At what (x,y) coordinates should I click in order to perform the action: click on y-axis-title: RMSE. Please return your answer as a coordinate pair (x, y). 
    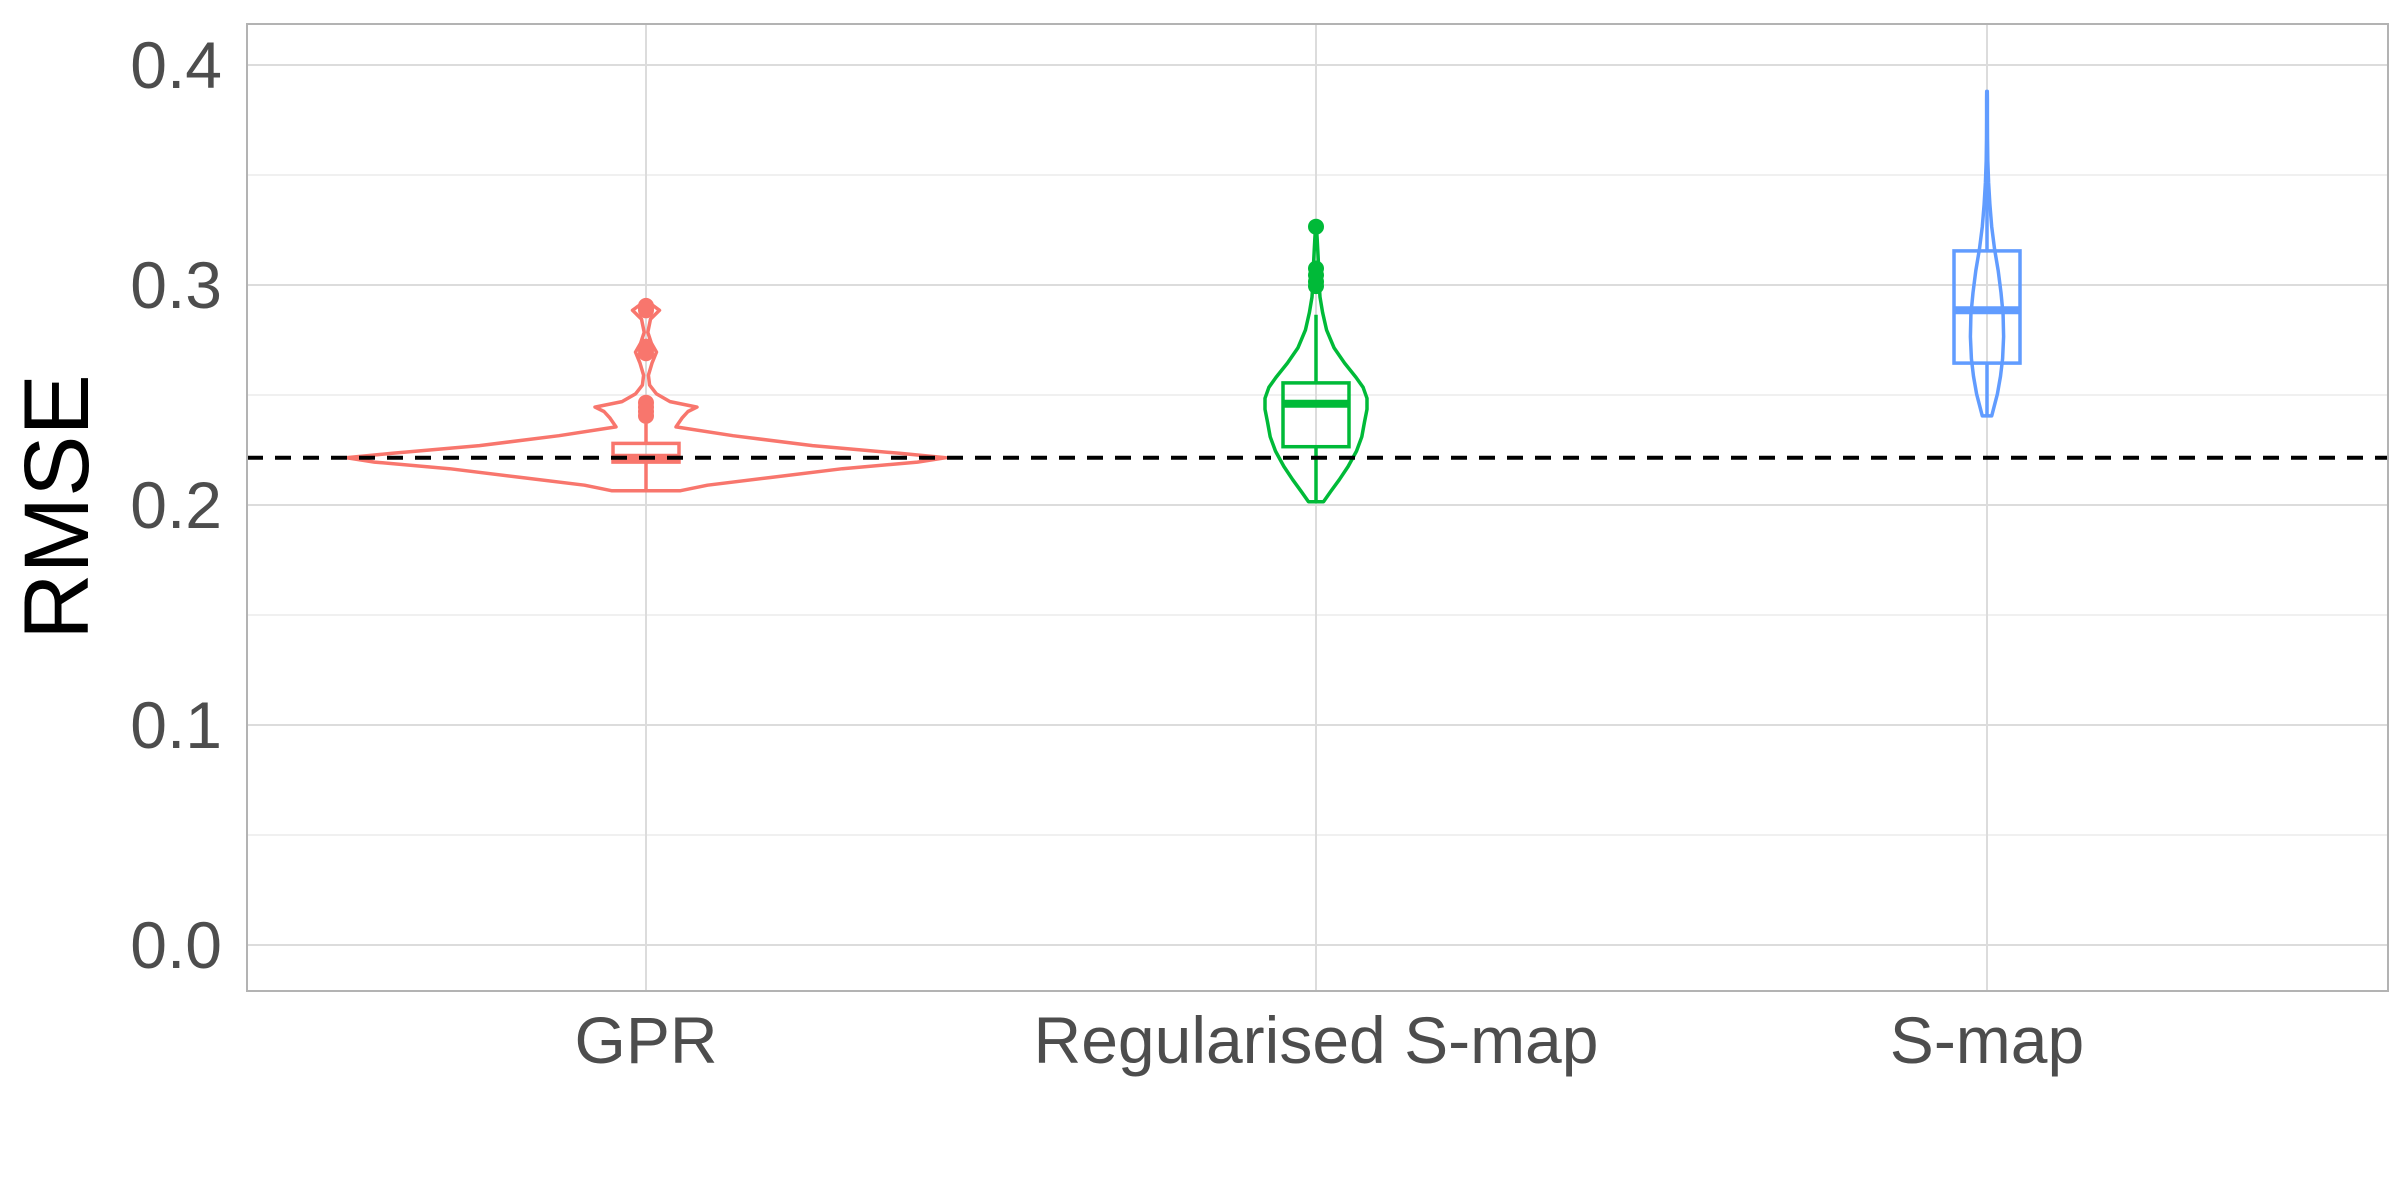
    Looking at the image, I should click on (57, 507).